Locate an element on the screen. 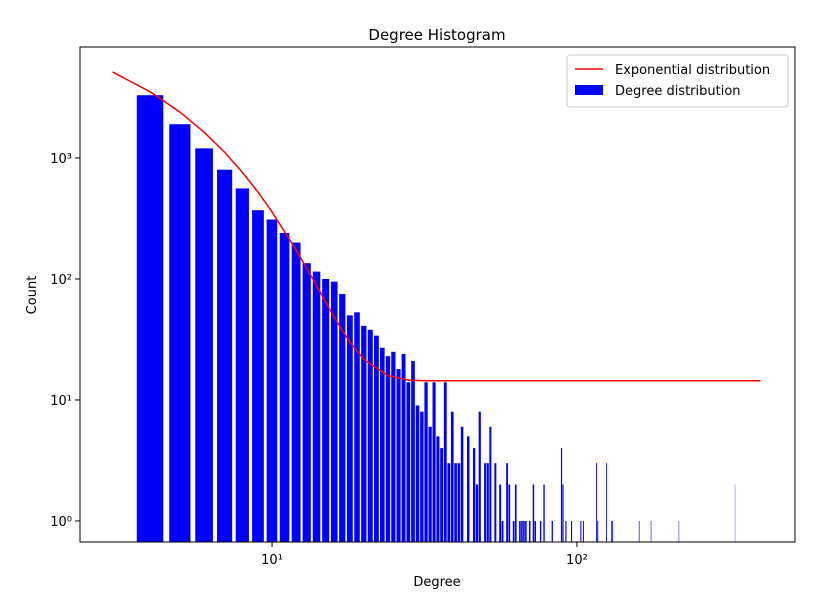 The height and width of the screenshot is (610, 825). y-tick-label: 10¹ is located at coordinates (61, 401).